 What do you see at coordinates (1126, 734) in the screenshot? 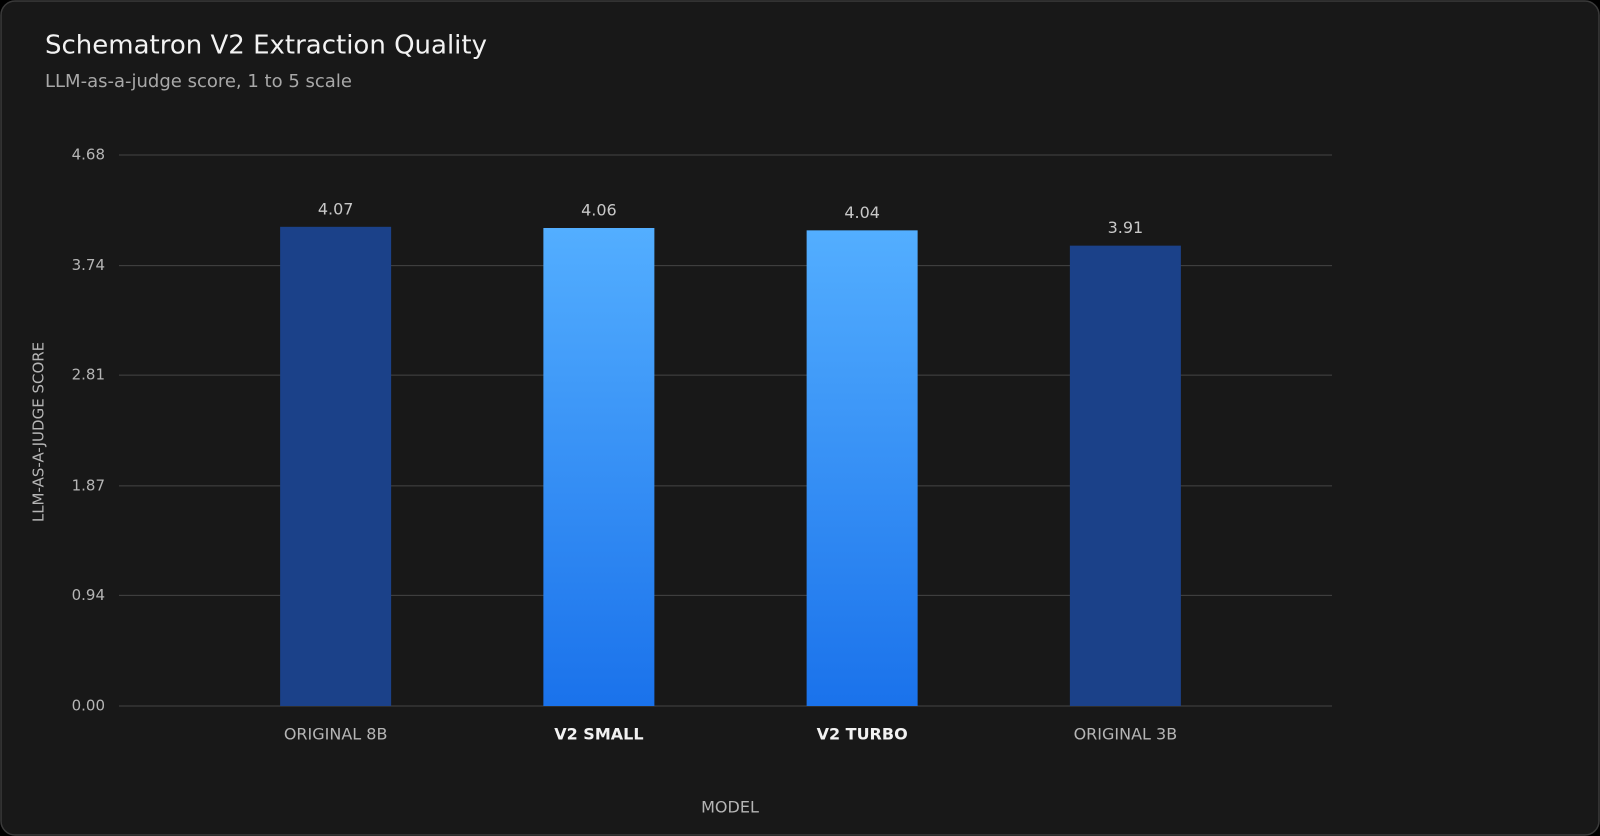
I see `x-tick-label: ORIGINAL 3B` at bounding box center [1126, 734].